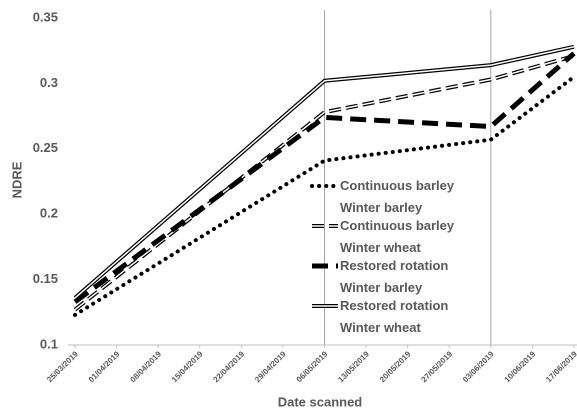 The image size is (577, 411). Describe the element at coordinates (397, 196) in the screenshot. I see `legend-label: Continuous barley Winter barley` at that location.